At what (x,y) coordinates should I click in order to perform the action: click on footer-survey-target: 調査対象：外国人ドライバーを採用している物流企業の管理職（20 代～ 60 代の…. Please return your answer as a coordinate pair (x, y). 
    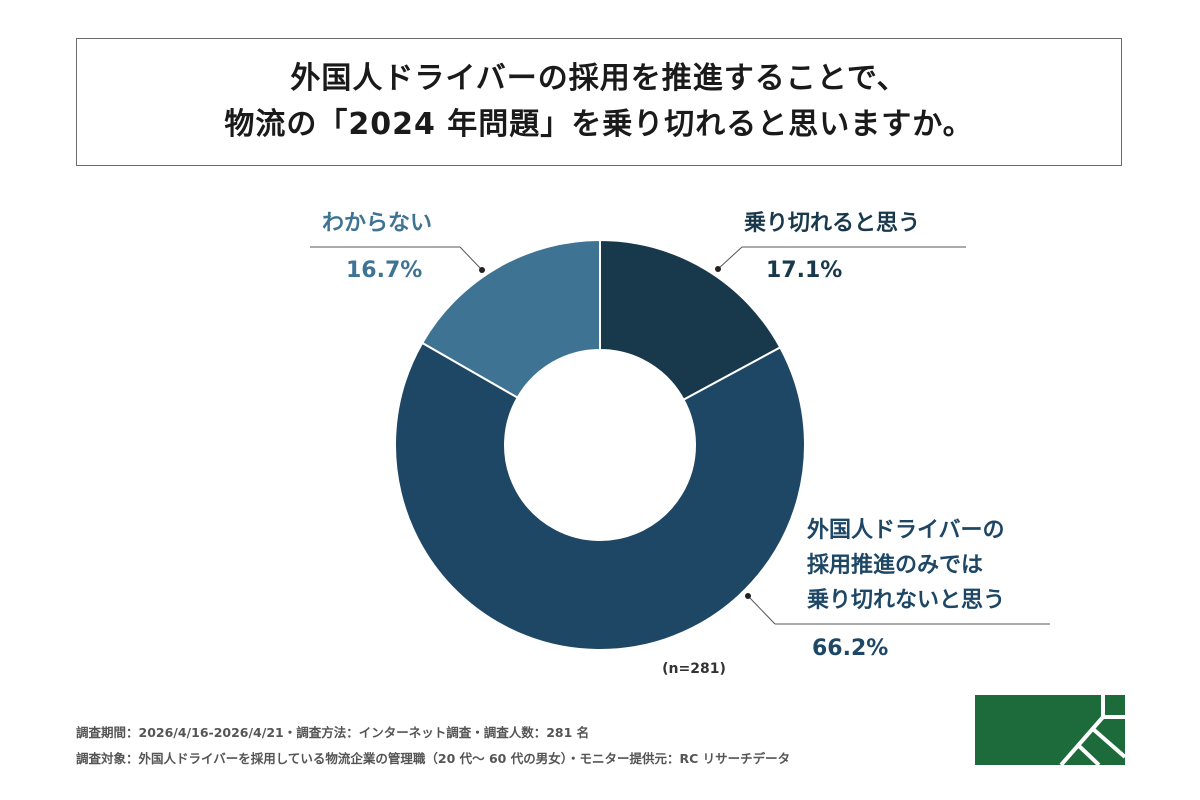
    Looking at the image, I should click on (433, 758).